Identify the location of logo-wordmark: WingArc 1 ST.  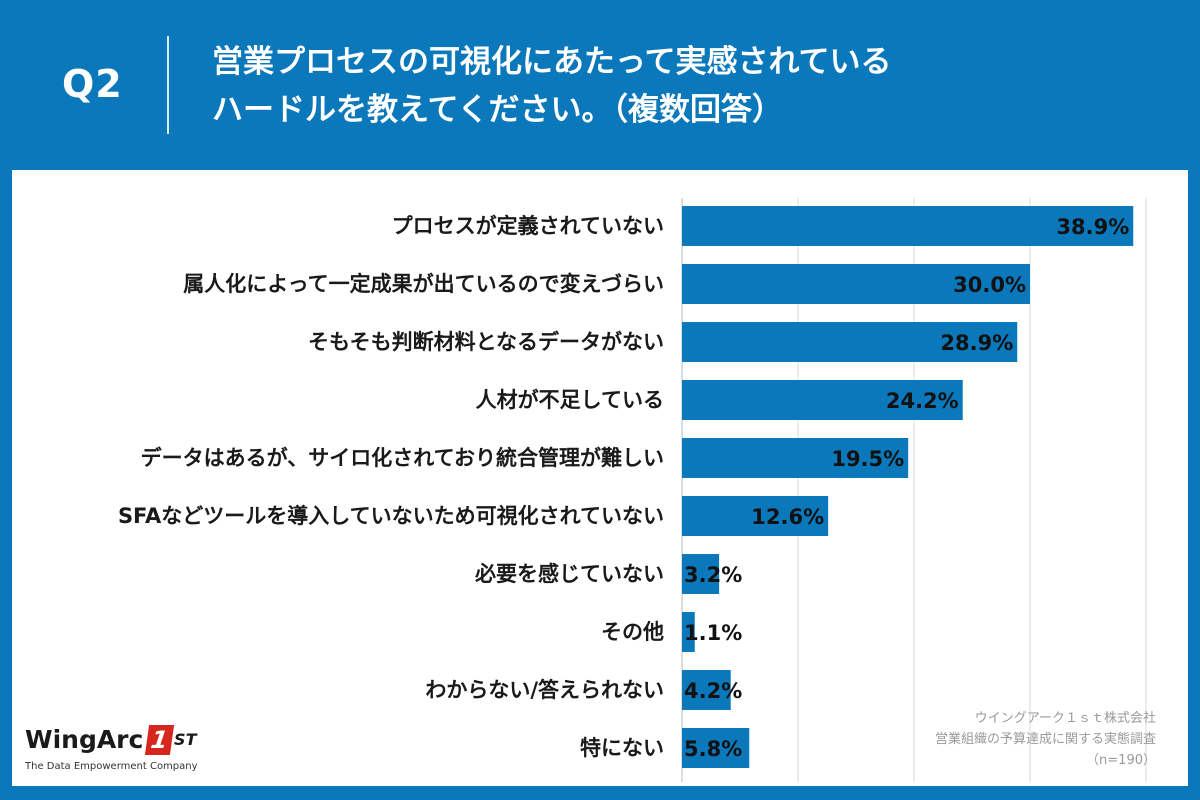
(111, 740).